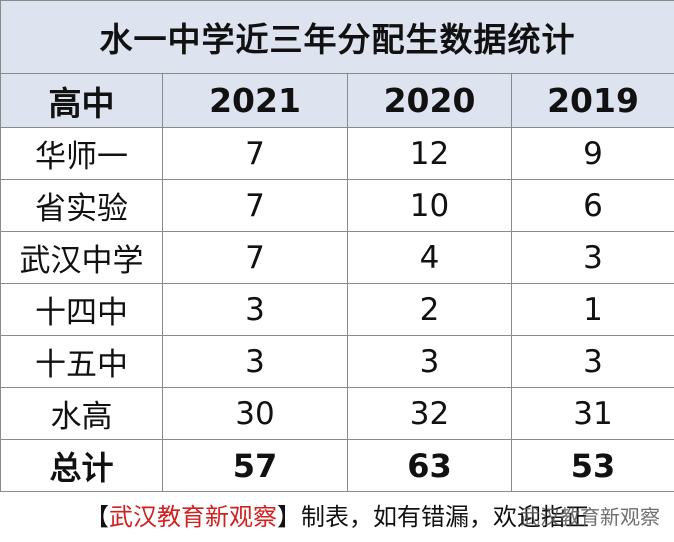 This screenshot has width=674, height=542. What do you see at coordinates (429, 257) in the screenshot?
I see `value-2020: 4` at bounding box center [429, 257].